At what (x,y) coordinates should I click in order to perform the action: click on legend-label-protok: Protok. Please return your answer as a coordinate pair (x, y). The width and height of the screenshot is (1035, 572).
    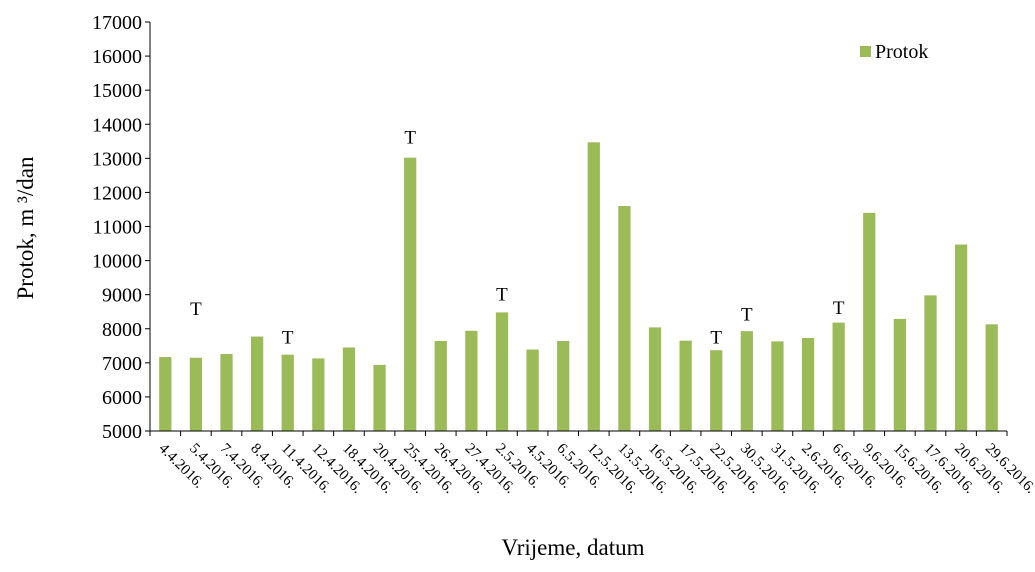
    Looking at the image, I should click on (901, 52).